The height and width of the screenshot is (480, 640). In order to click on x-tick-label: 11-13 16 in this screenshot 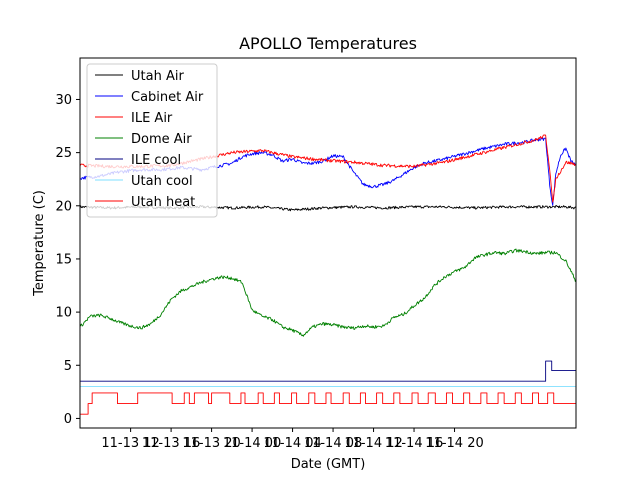, I will do `click(171, 443)`.